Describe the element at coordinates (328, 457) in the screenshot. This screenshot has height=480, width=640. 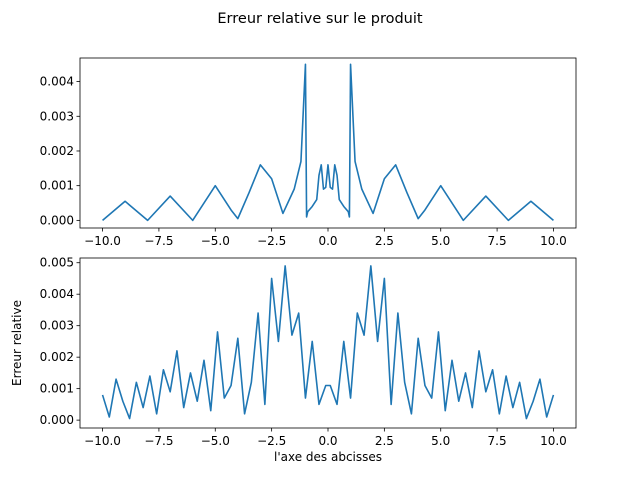
I see `x-axis-label: l'axe des abcisses` at that location.